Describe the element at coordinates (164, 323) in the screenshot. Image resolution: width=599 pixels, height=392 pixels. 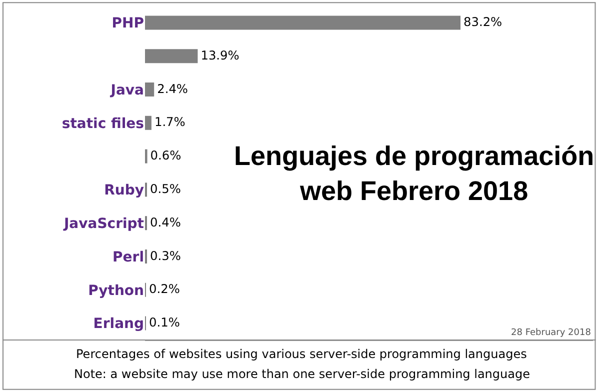
I see `data-label: 0.1%` at that location.